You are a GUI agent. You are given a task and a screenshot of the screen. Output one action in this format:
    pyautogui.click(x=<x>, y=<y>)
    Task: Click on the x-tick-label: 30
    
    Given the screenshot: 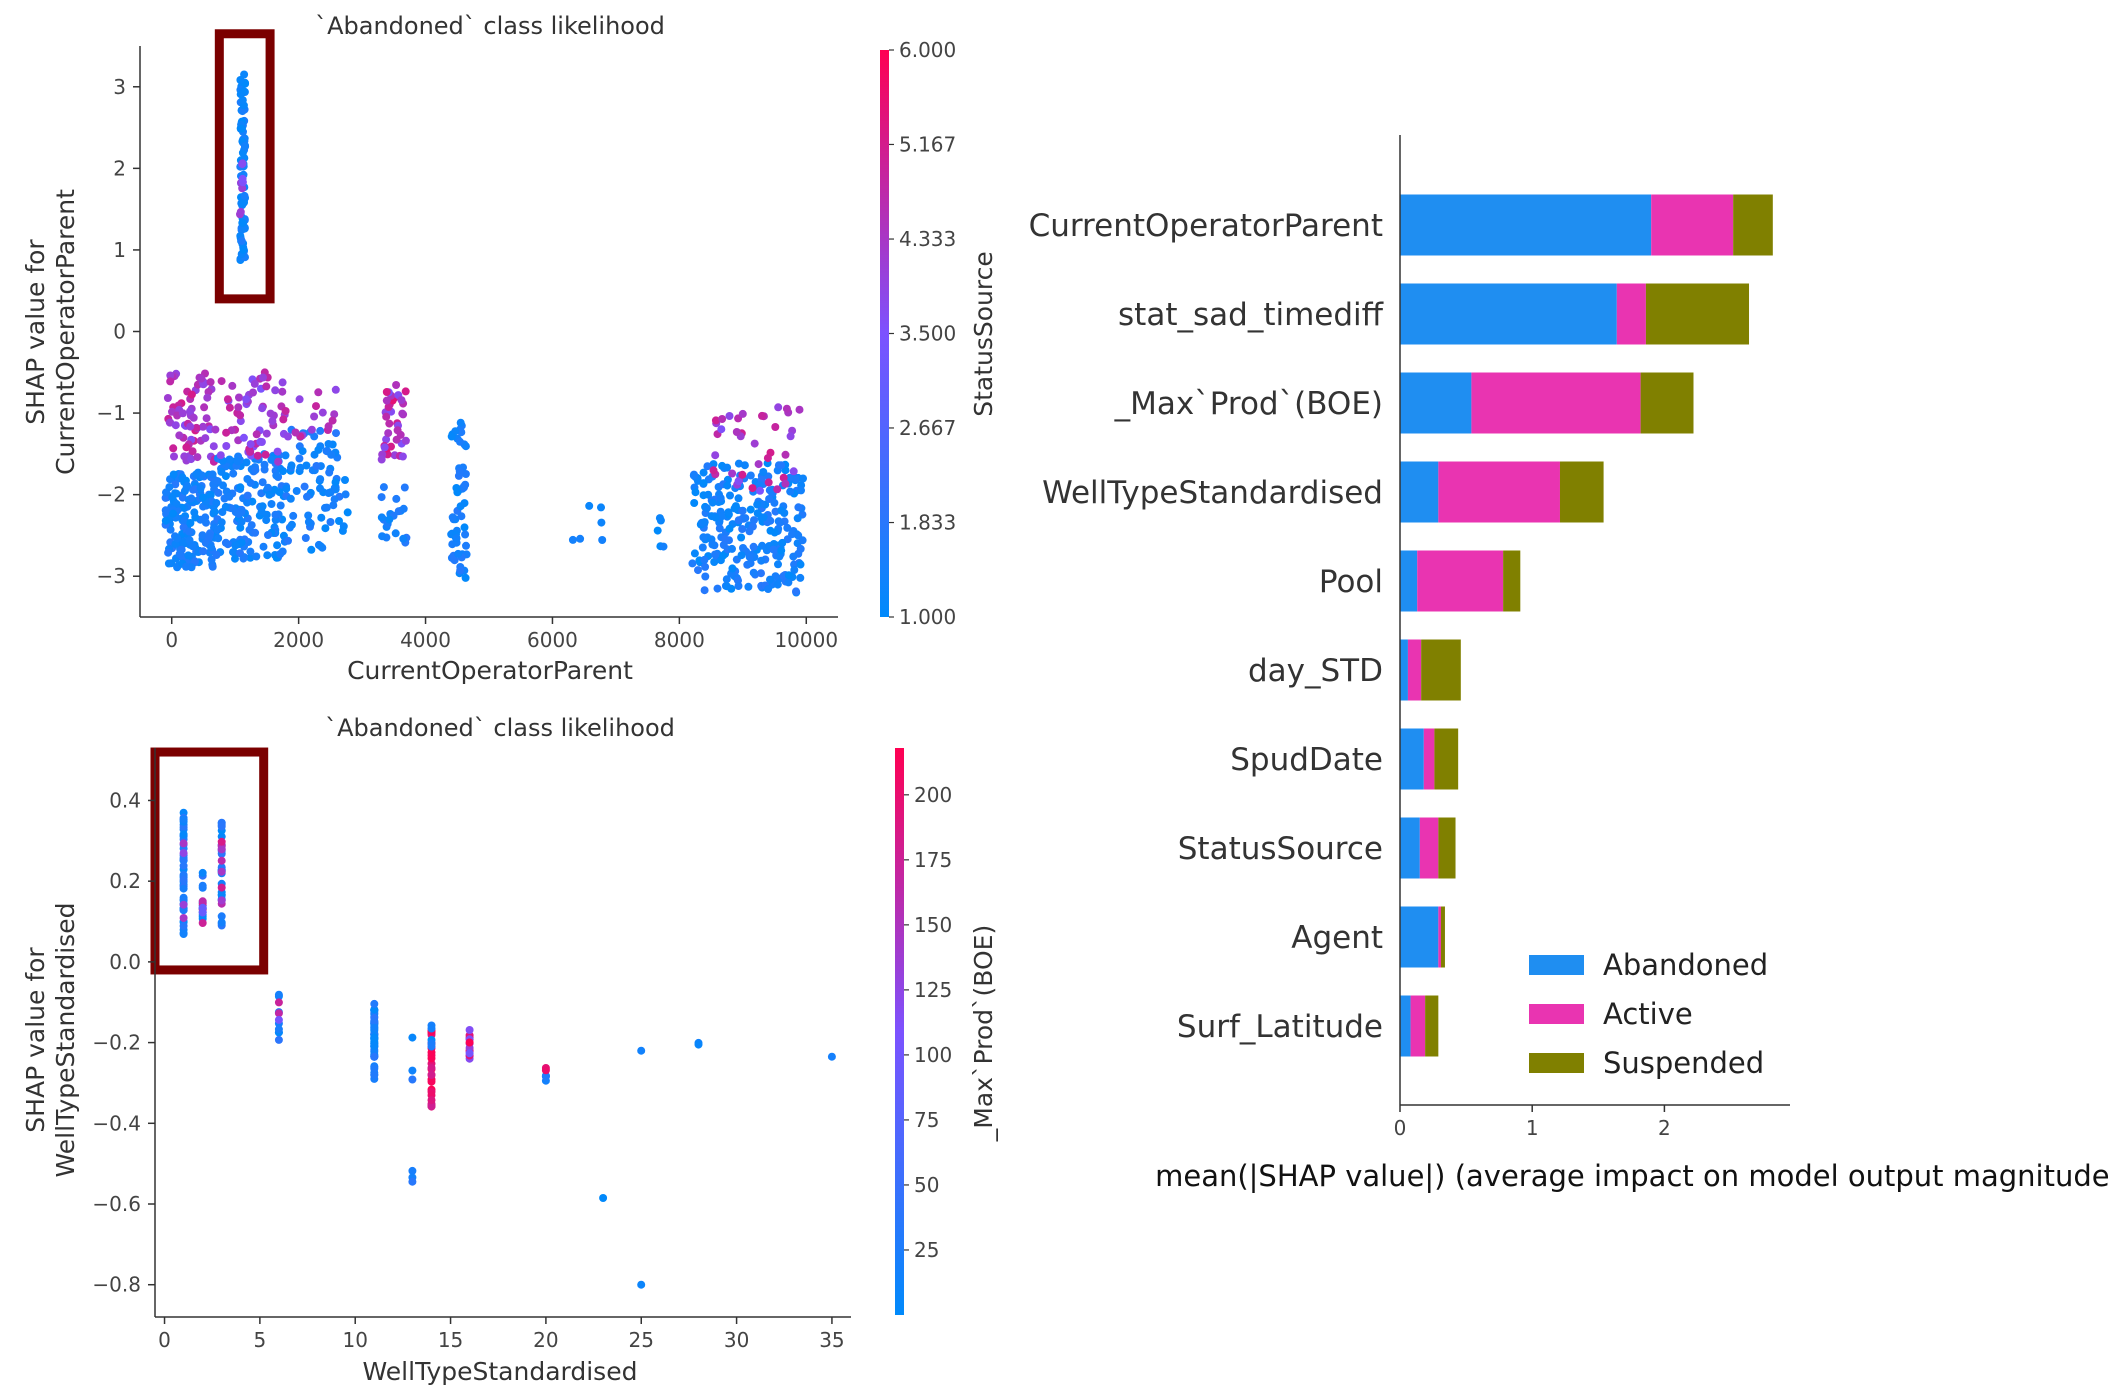 What is the action you would take?
    pyautogui.click(x=736, y=1340)
    